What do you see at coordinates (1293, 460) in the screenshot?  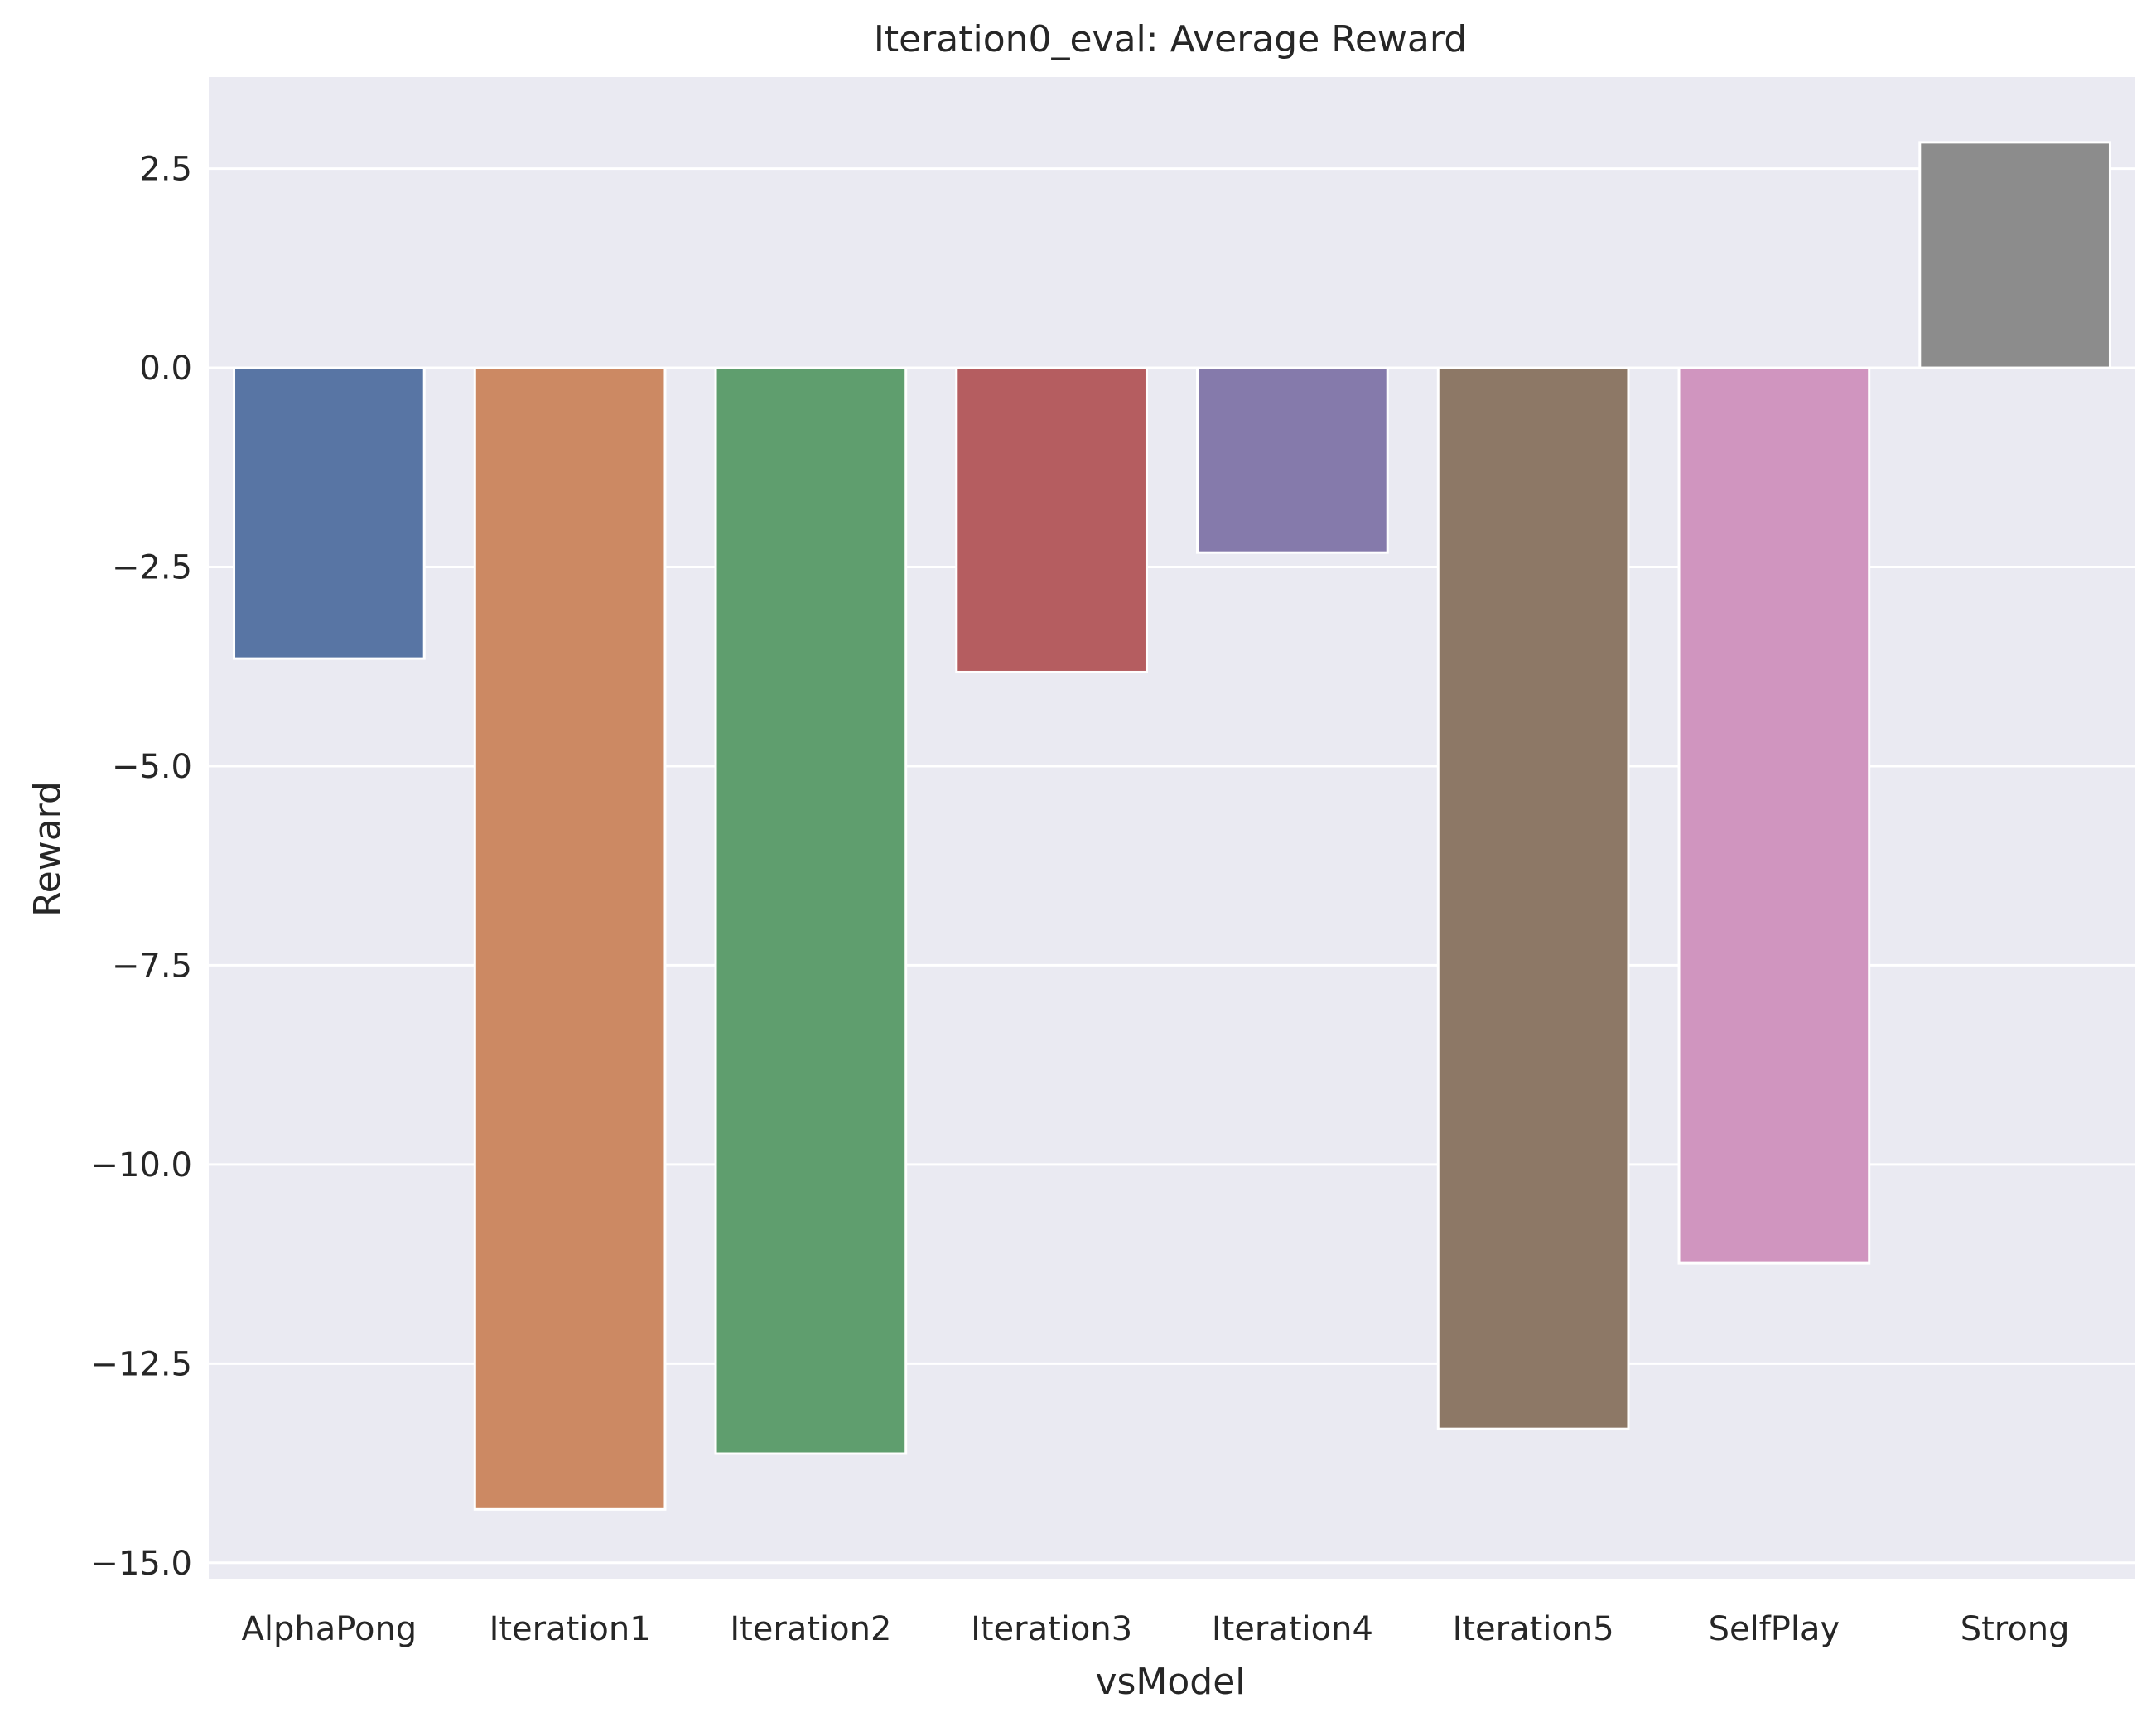 I see `bar-iteration4` at bounding box center [1293, 460].